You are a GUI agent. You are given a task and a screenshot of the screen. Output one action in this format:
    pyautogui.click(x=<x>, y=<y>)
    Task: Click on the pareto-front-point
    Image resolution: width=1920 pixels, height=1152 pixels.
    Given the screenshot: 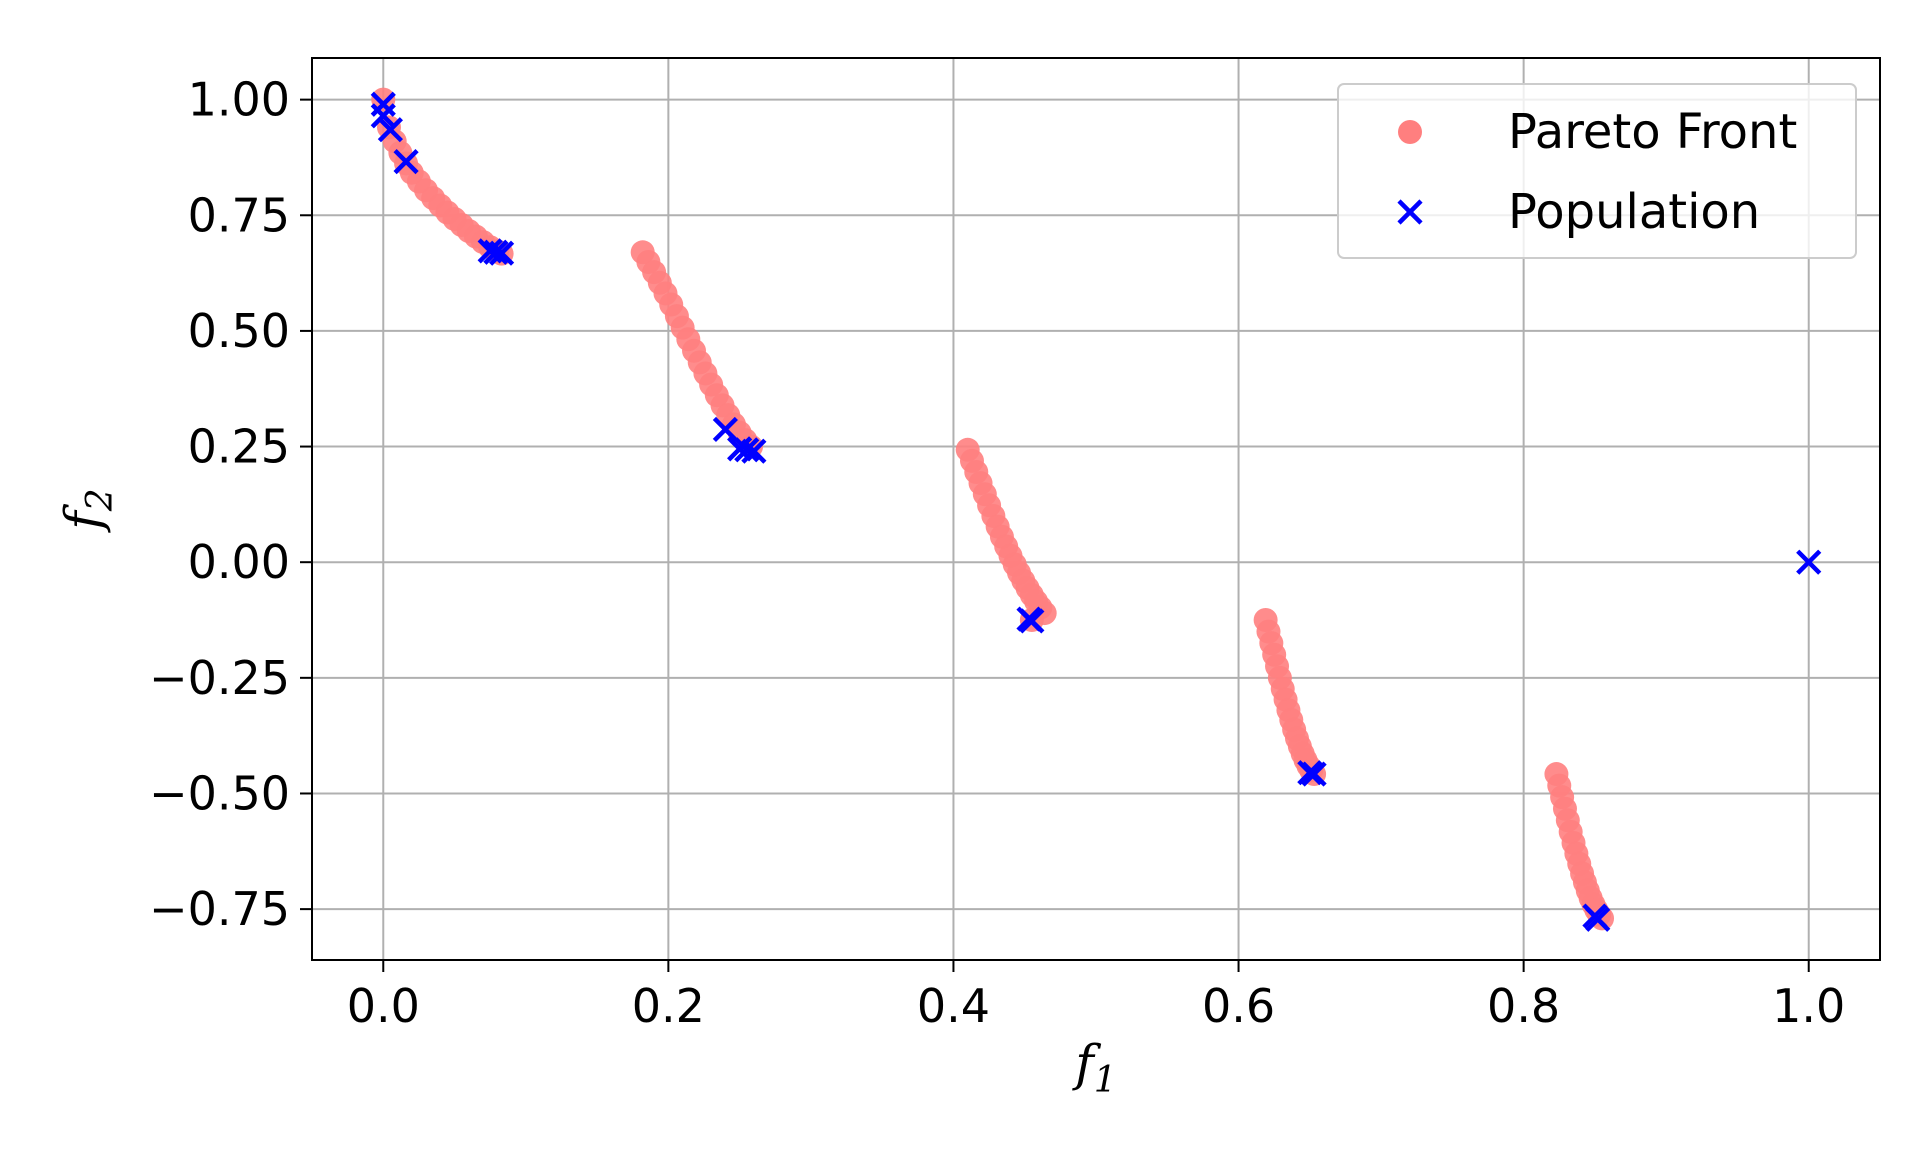 What is the action you would take?
    pyautogui.click(x=383, y=99)
    